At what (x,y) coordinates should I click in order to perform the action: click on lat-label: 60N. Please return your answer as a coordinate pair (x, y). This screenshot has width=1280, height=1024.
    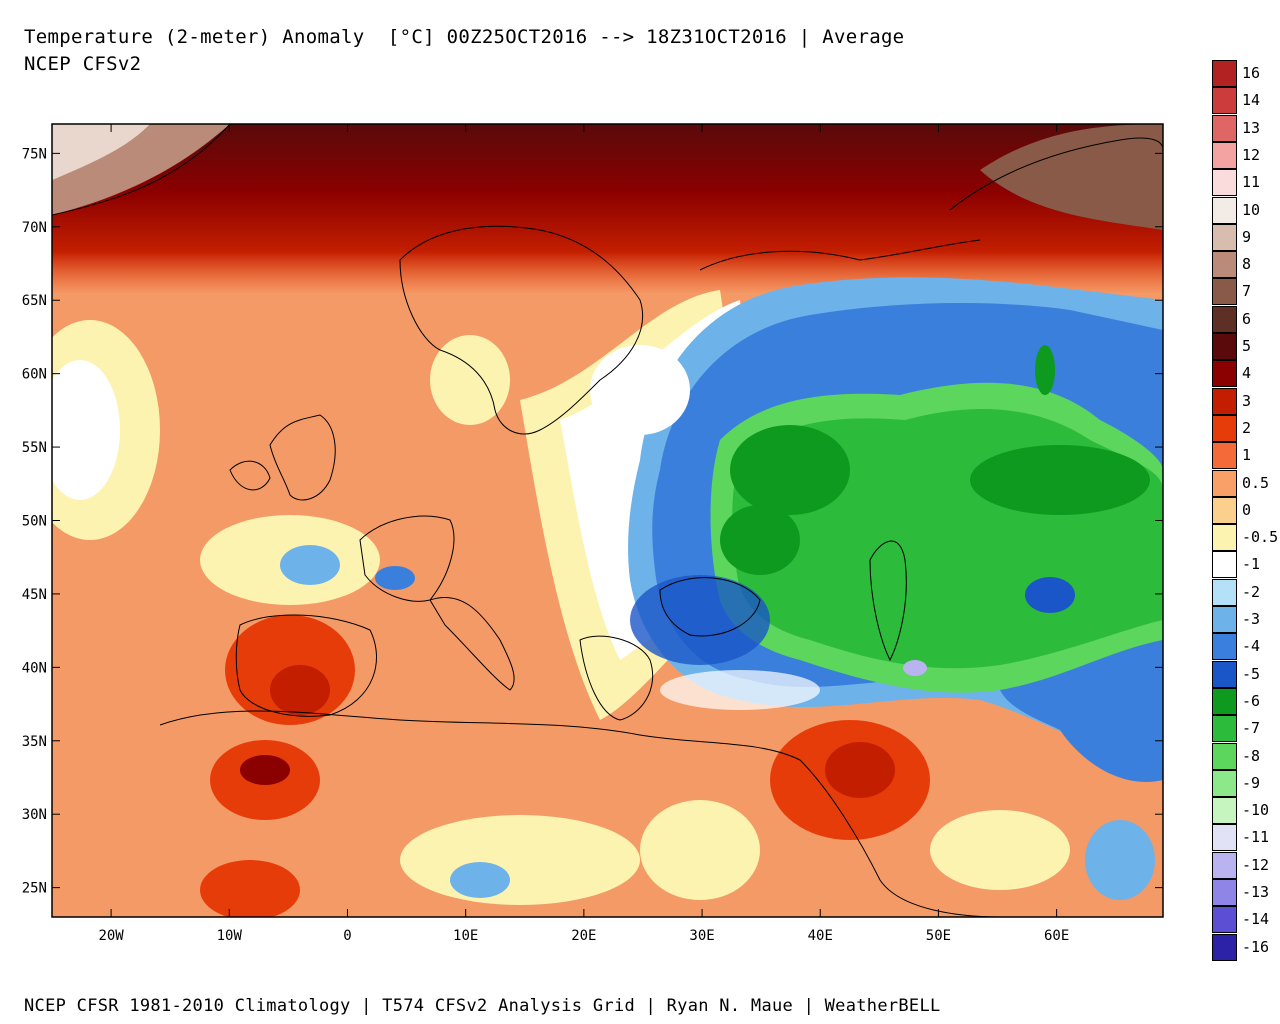
    Looking at the image, I should click on (34, 375).